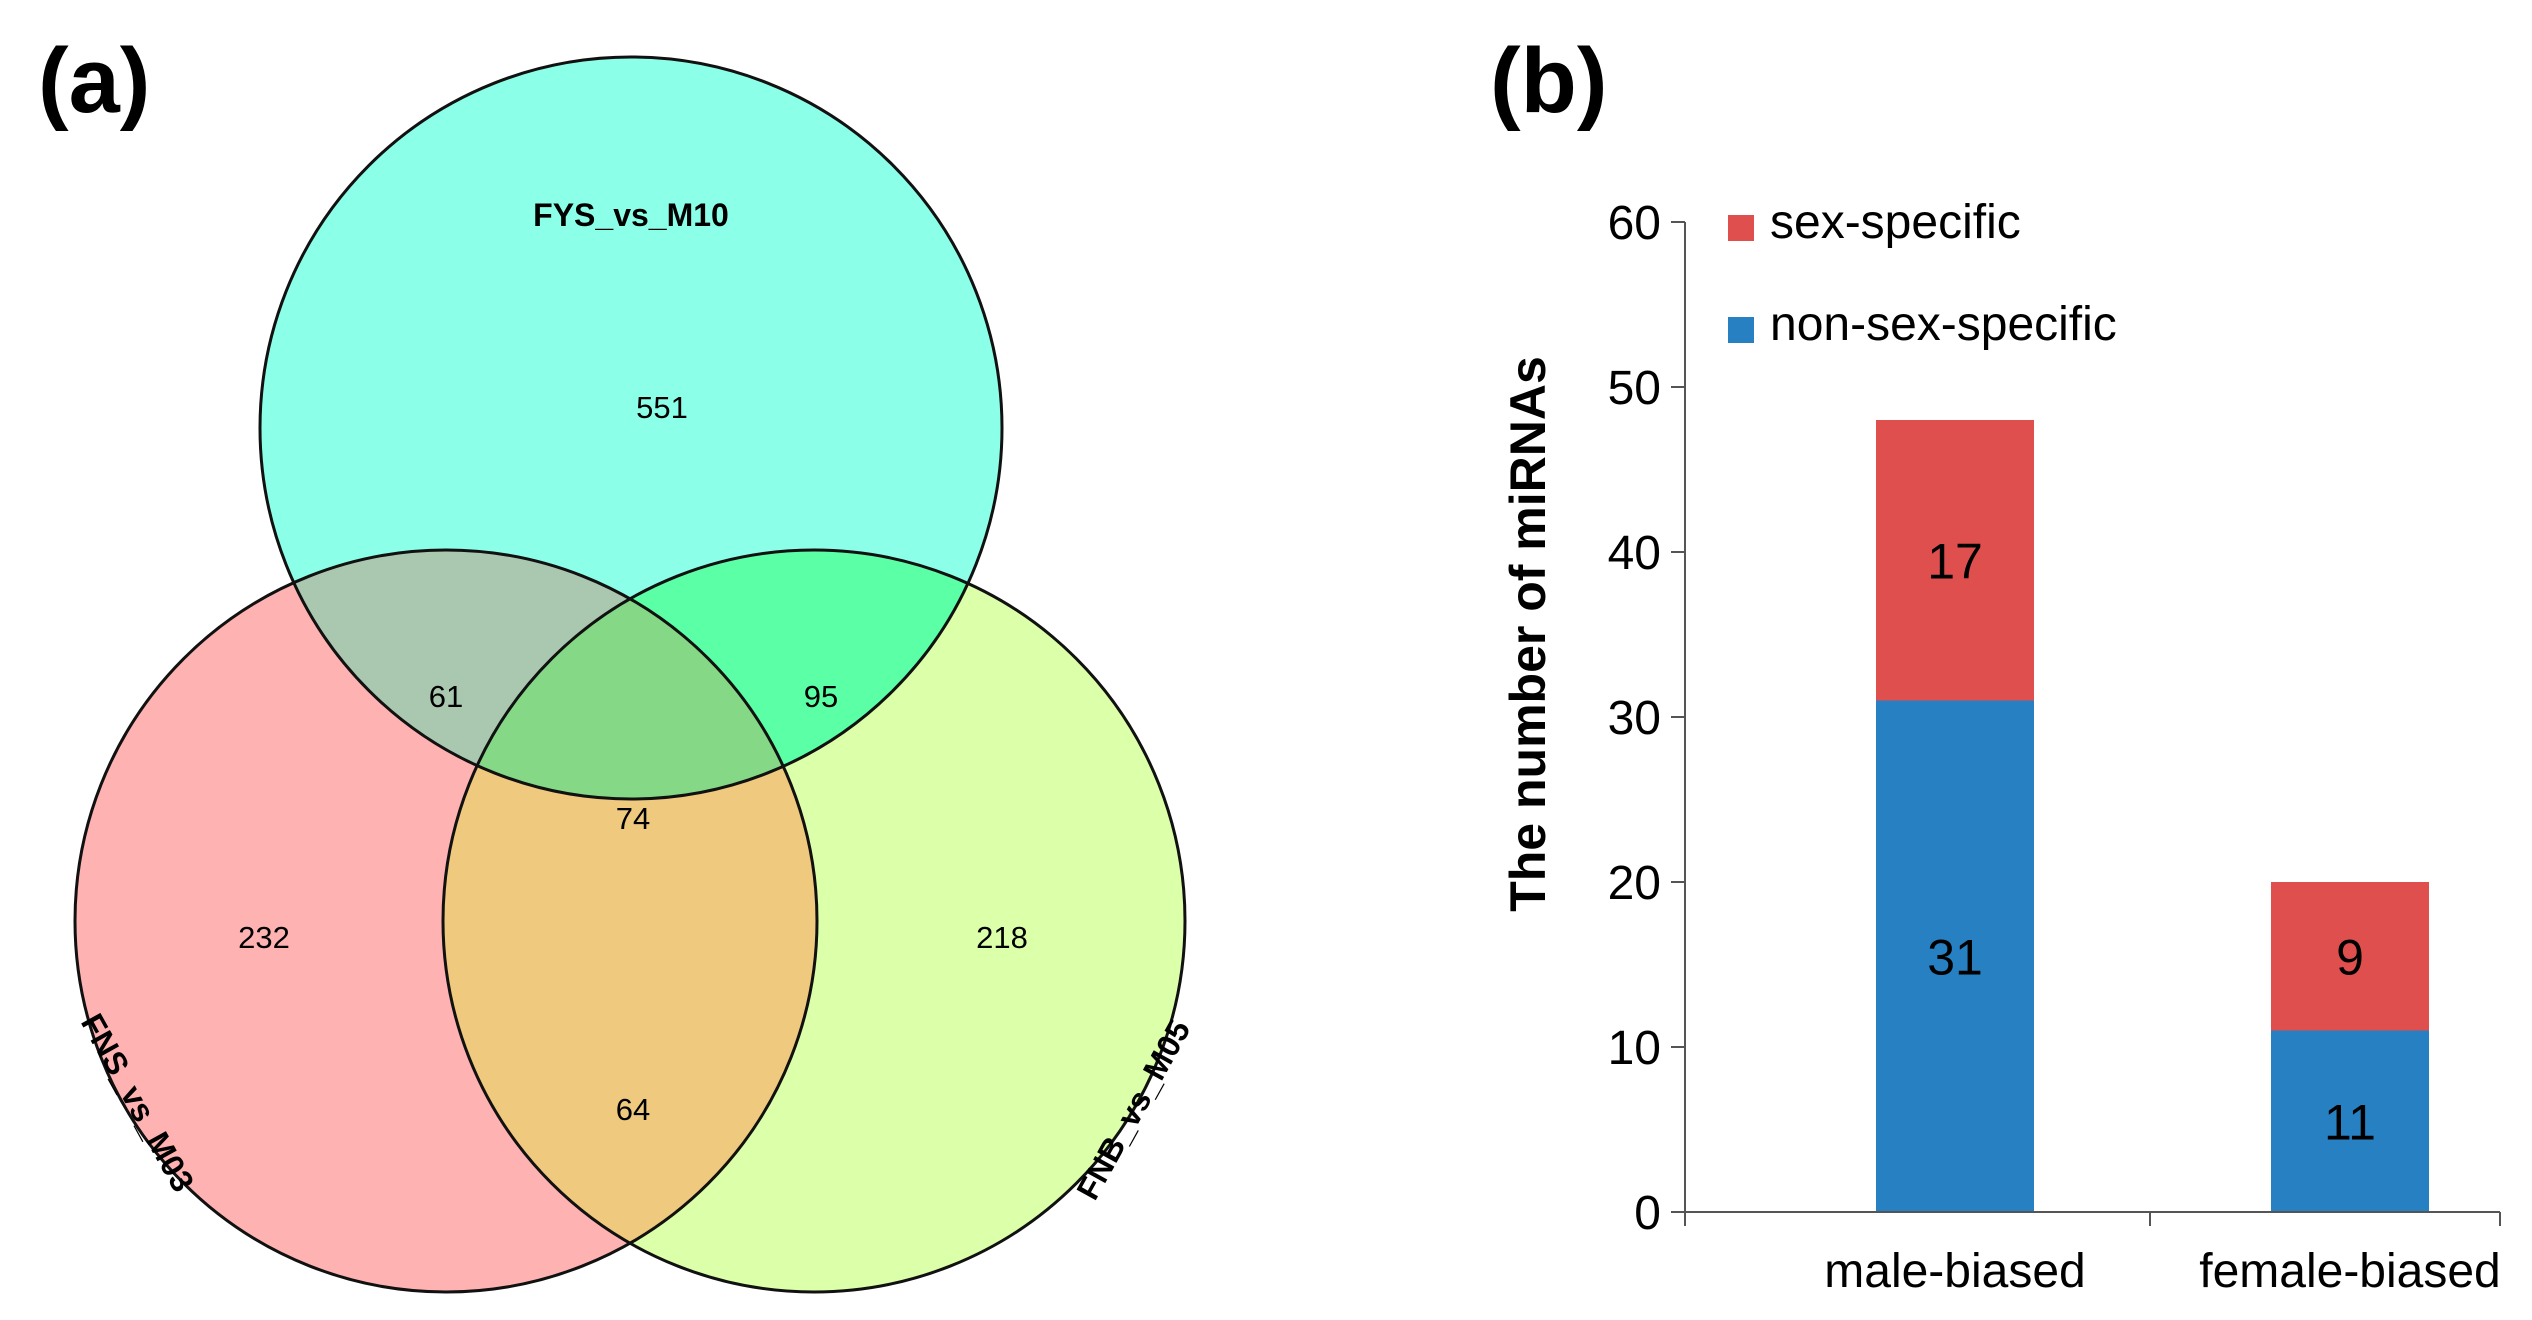 This screenshot has height=1320, width=2532. Describe the element at coordinates (633, 1109) in the screenshot. I see `region-value-fns-fnb: 64` at that location.